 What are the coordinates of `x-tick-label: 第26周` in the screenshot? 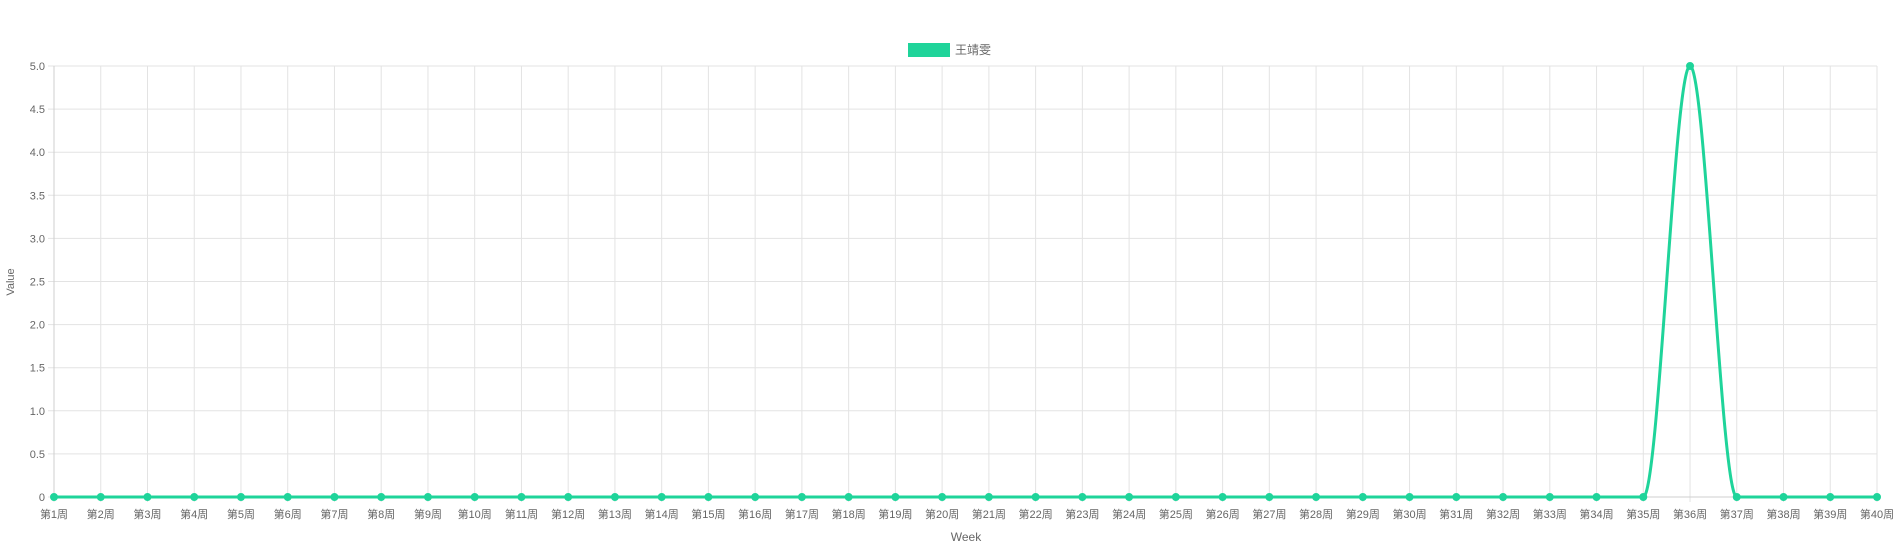 It's located at (1222, 514).